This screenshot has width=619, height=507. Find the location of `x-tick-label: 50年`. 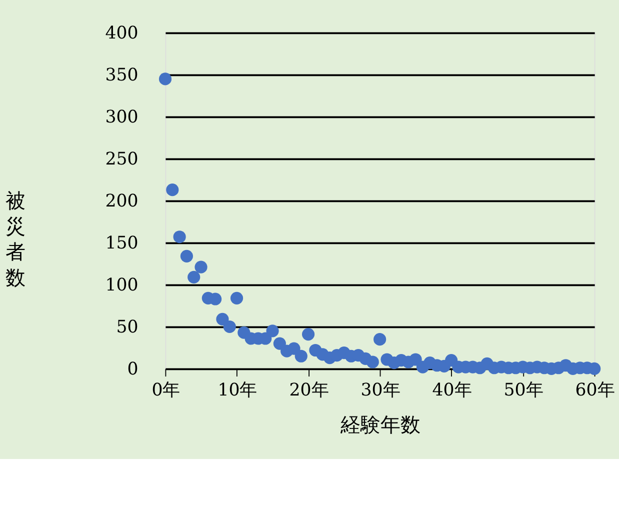

x-tick-label: 50年 is located at coordinates (523, 390).